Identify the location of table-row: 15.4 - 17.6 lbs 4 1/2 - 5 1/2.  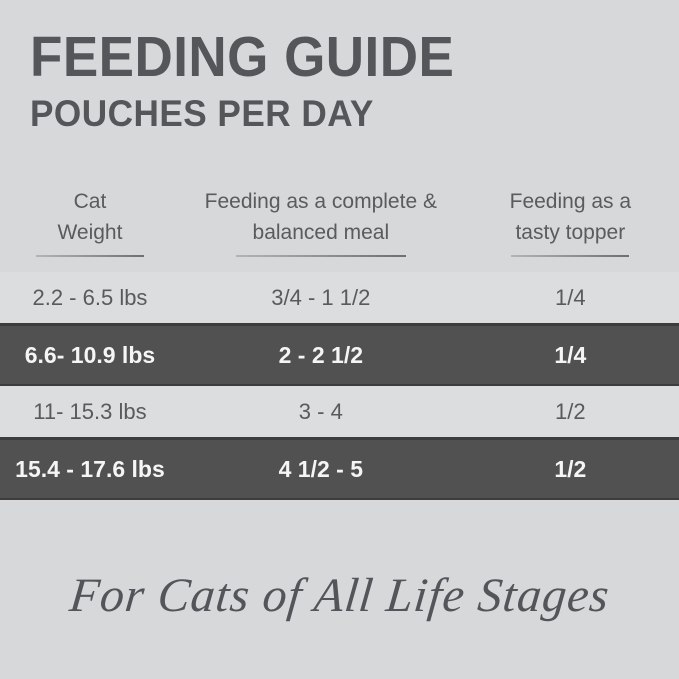
(339, 469).